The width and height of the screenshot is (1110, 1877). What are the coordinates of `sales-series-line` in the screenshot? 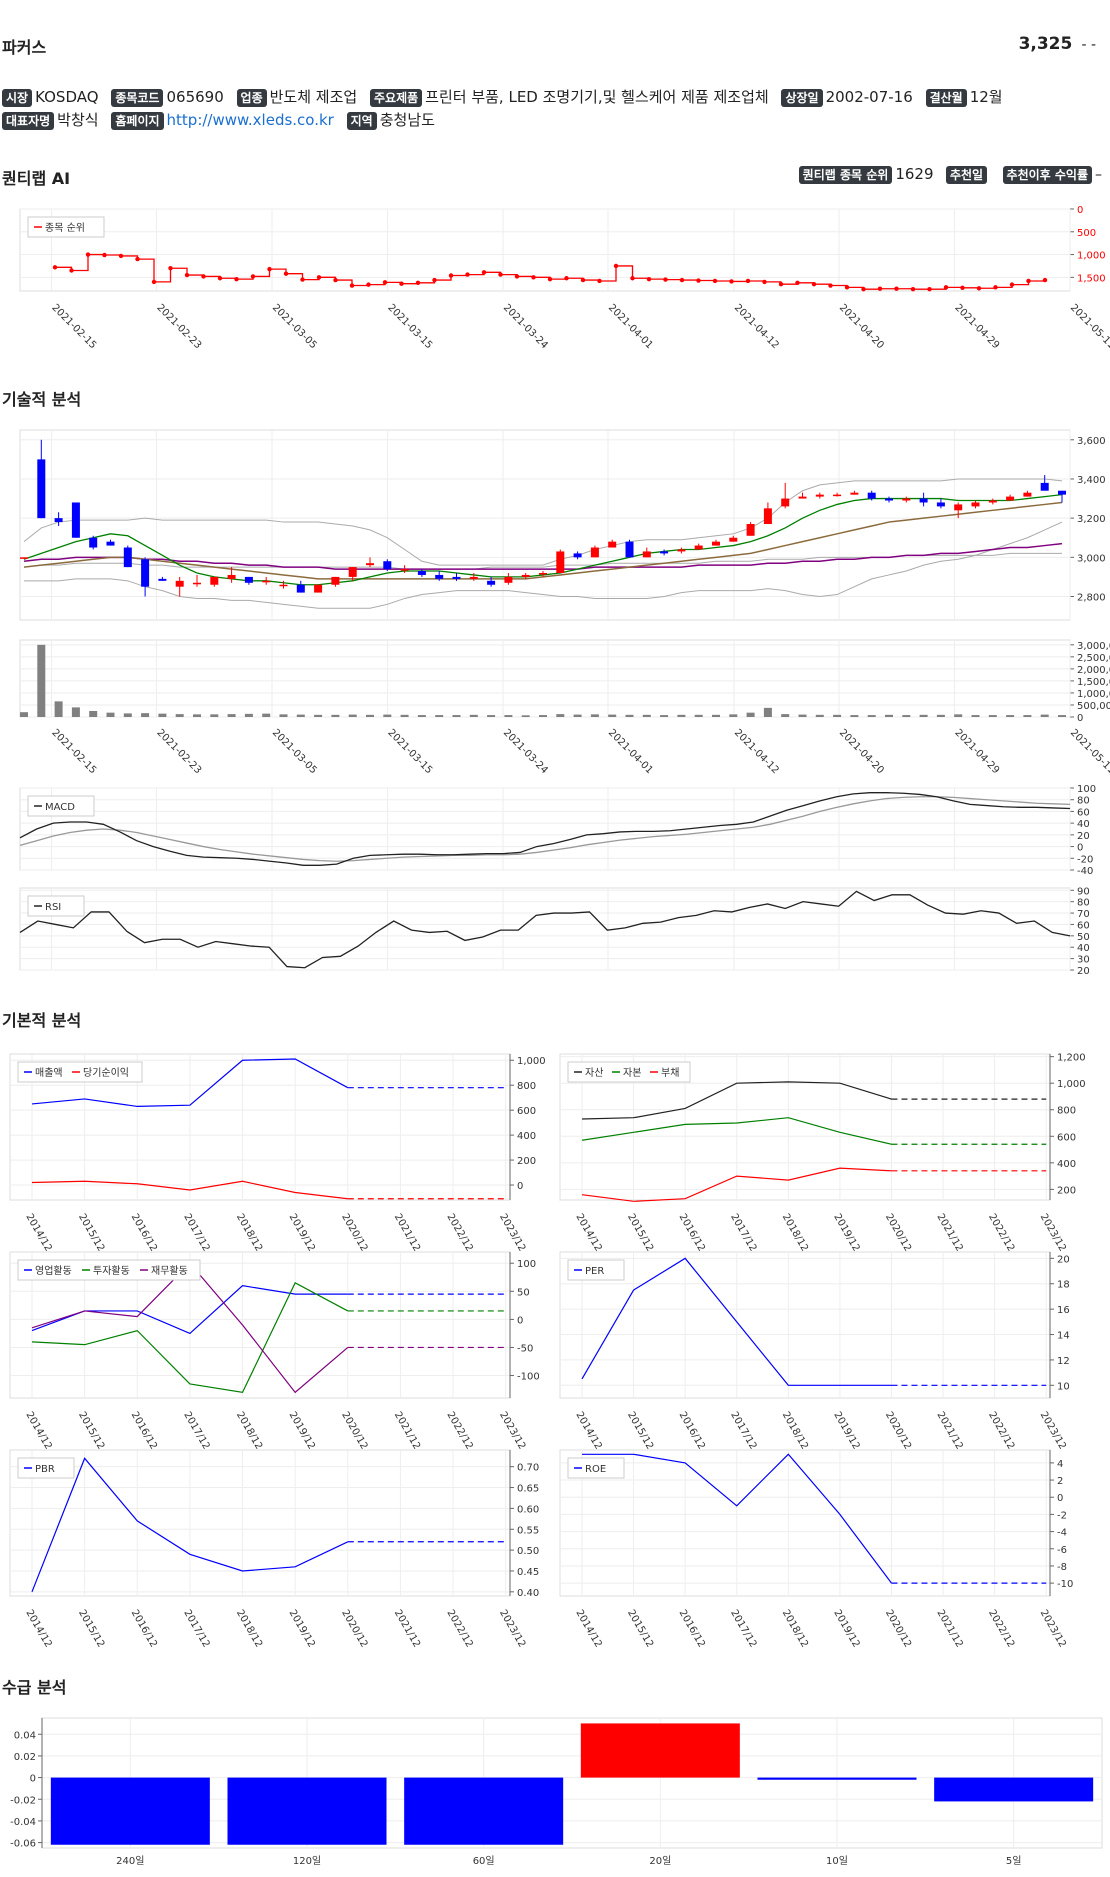 It's located at (189, 1190).